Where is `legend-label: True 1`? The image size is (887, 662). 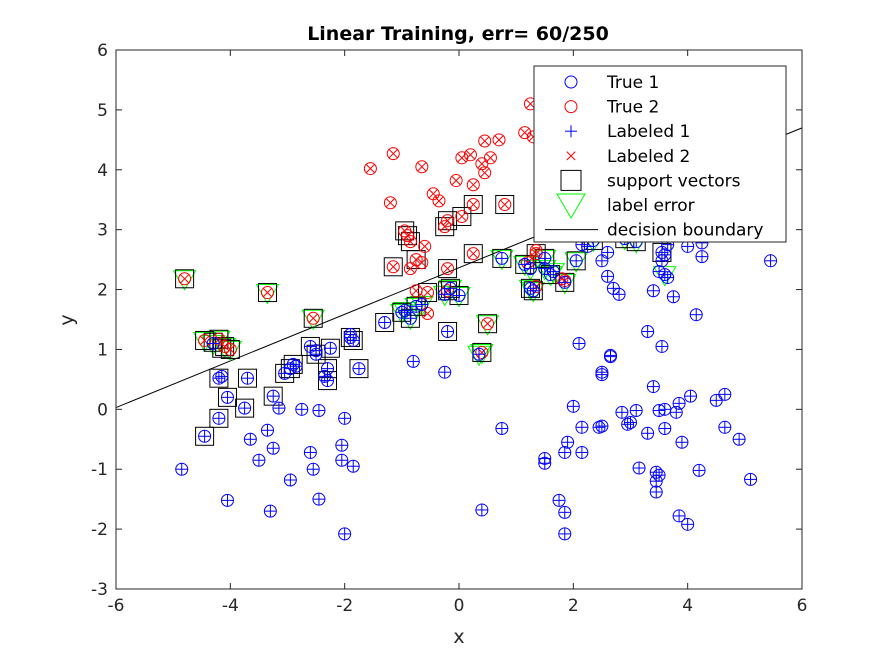
legend-label: True 1 is located at coordinates (632, 83).